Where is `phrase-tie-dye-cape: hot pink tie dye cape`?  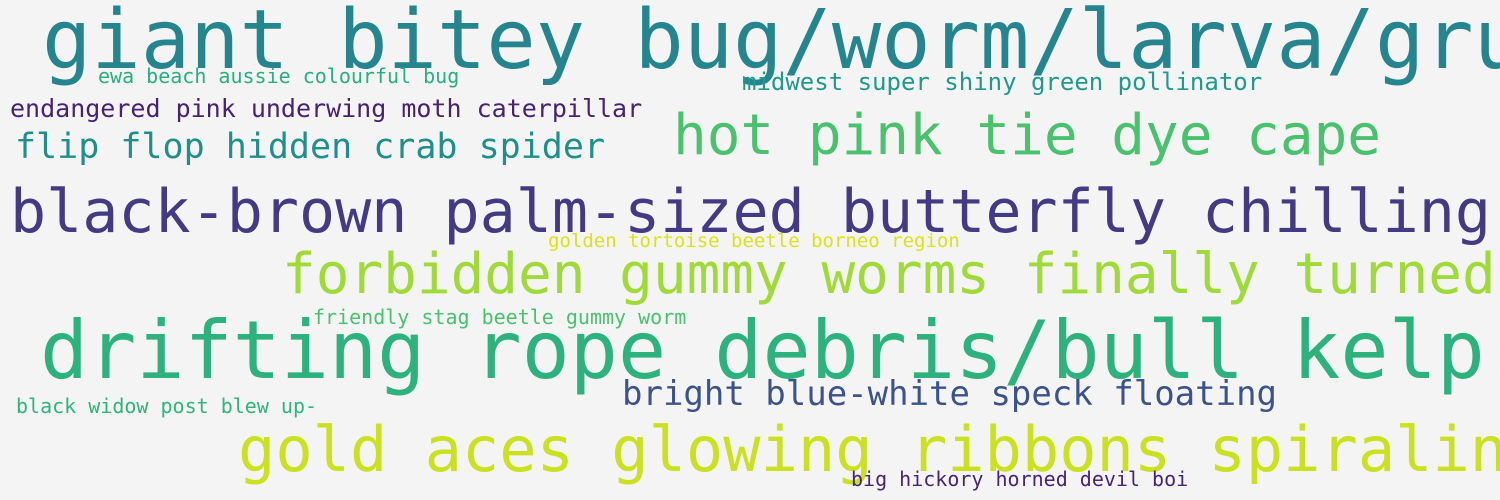 phrase-tie-dye-cape: hot pink tie dye cape is located at coordinates (1027, 135).